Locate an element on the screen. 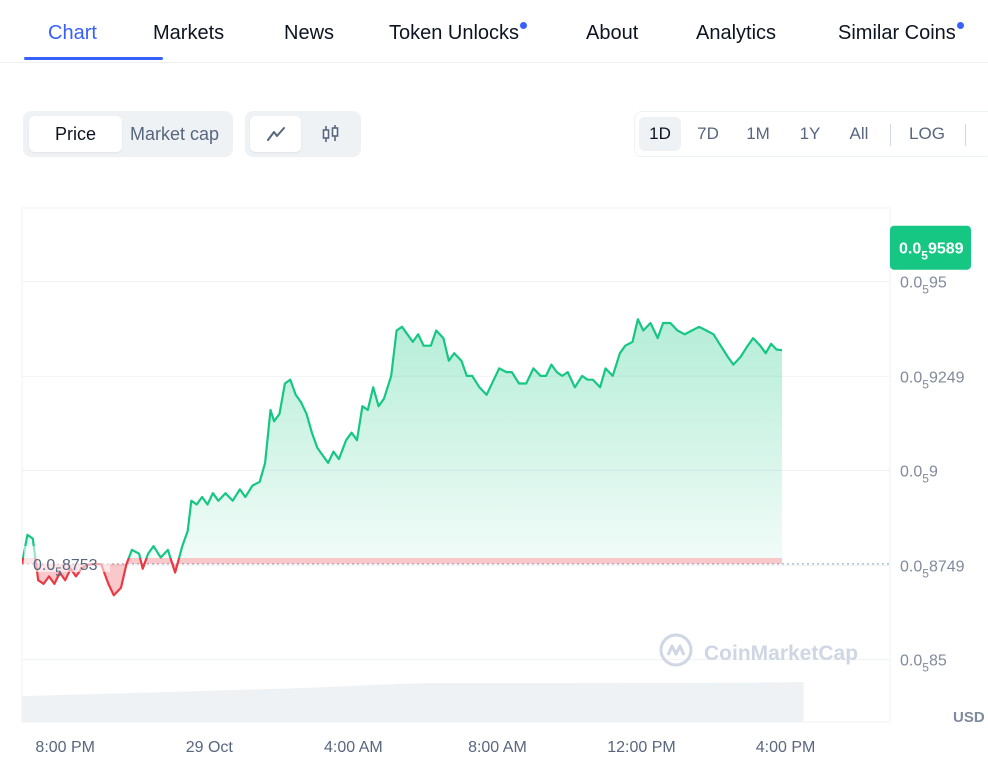  tab-label: News is located at coordinates (309, 33).